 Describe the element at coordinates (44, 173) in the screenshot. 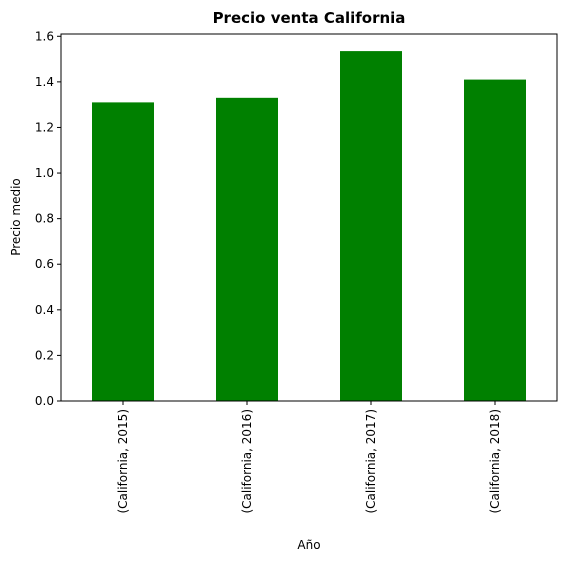

I see `y-tick-label: 1.0` at that location.